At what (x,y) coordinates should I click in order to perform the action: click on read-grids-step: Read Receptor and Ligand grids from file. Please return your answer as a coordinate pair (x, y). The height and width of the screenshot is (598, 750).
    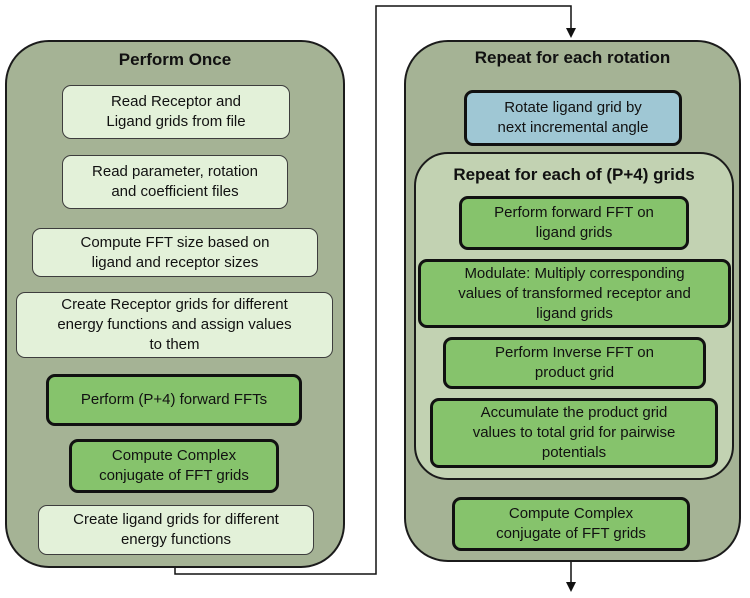
    Looking at the image, I should click on (176, 112).